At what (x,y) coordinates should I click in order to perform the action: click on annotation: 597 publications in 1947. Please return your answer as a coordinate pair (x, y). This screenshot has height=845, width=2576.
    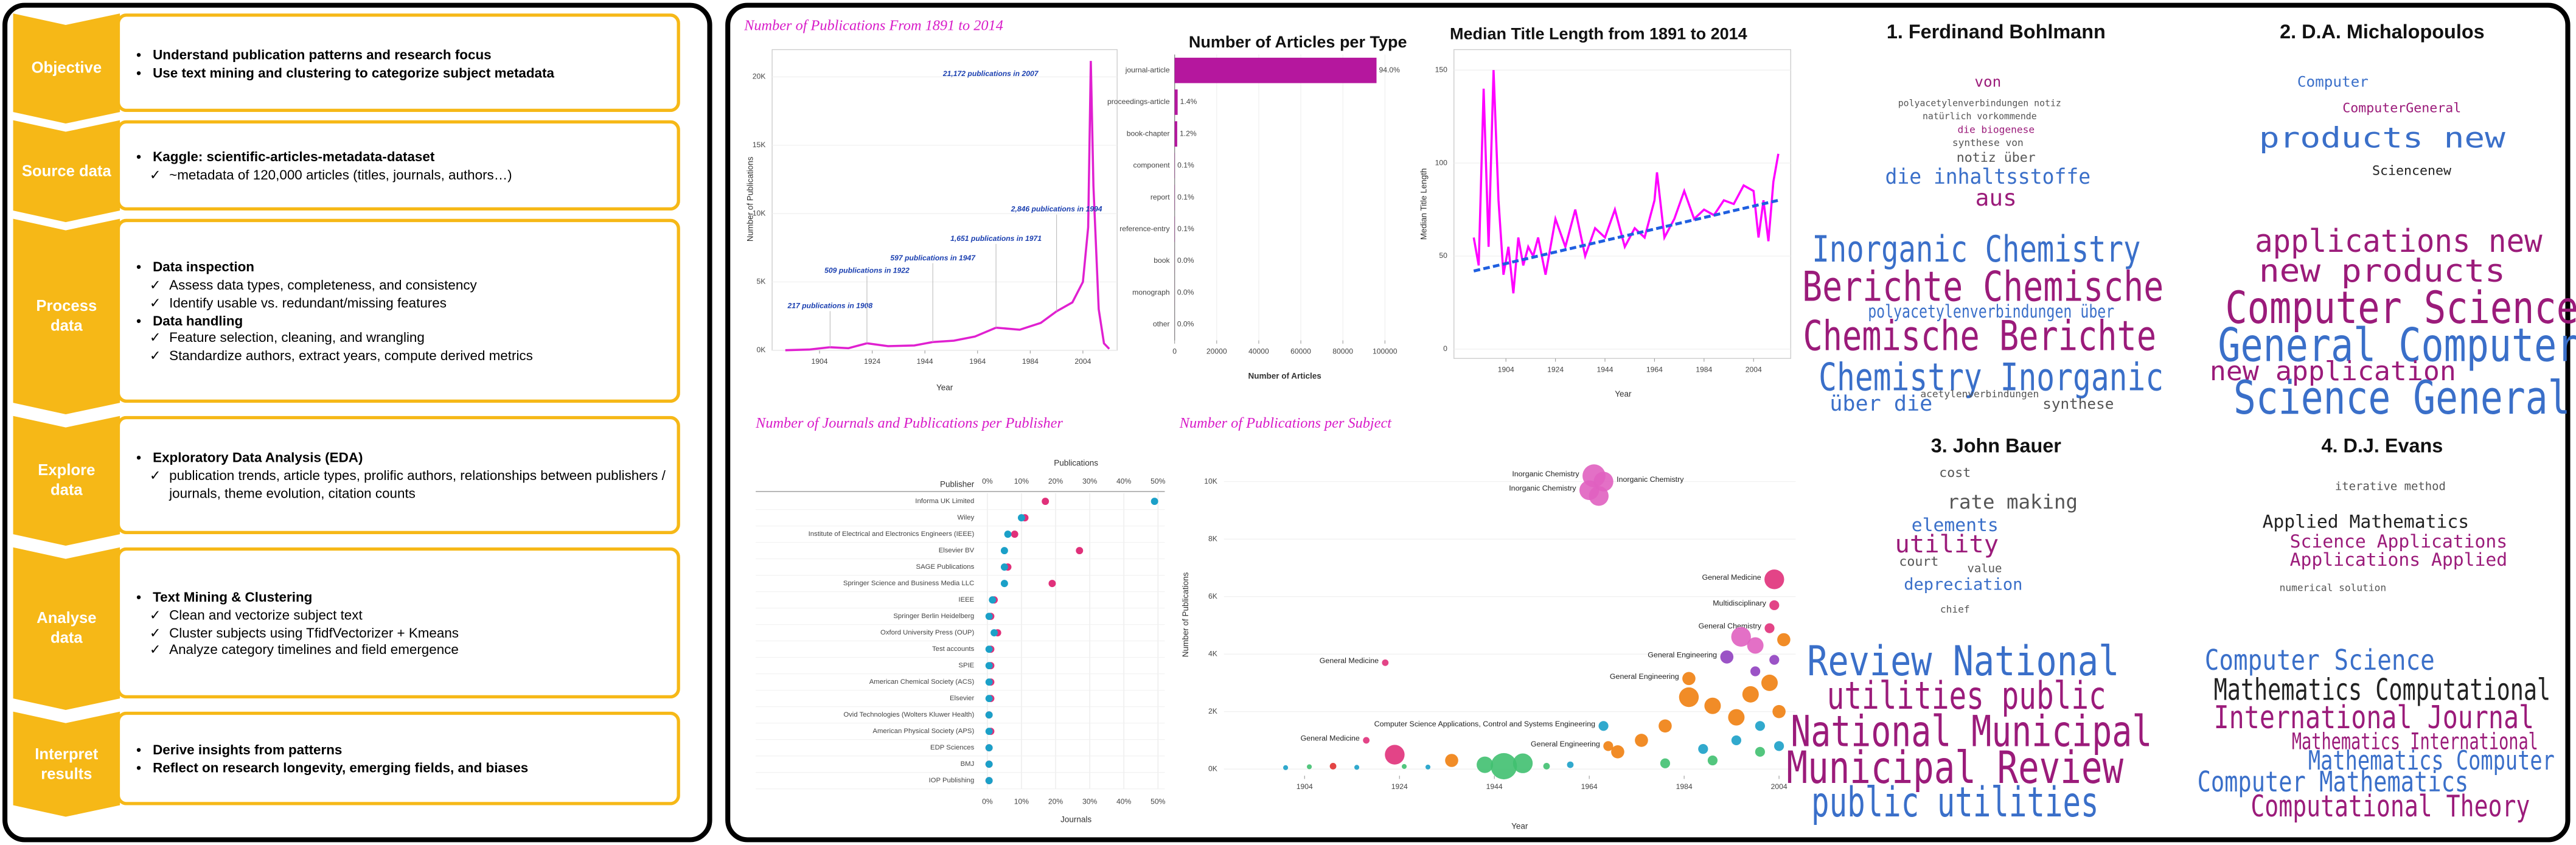
    Looking at the image, I should click on (933, 258).